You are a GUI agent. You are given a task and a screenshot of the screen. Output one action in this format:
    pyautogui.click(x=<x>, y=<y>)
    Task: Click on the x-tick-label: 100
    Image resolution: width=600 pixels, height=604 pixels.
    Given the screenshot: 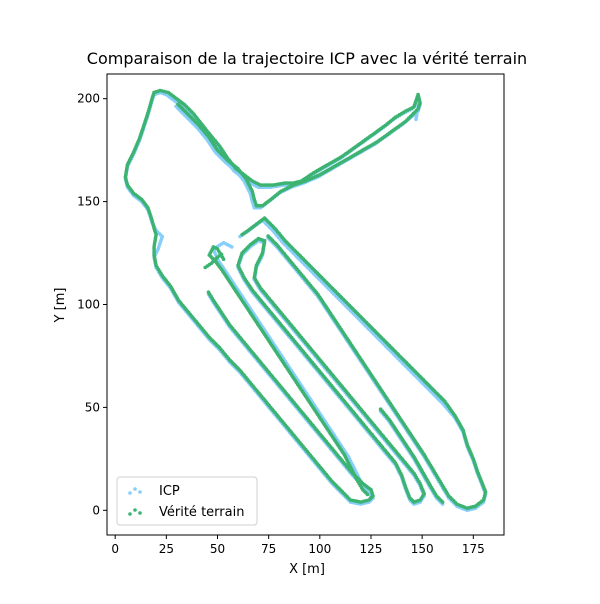 What is the action you would take?
    pyautogui.click(x=319, y=549)
    